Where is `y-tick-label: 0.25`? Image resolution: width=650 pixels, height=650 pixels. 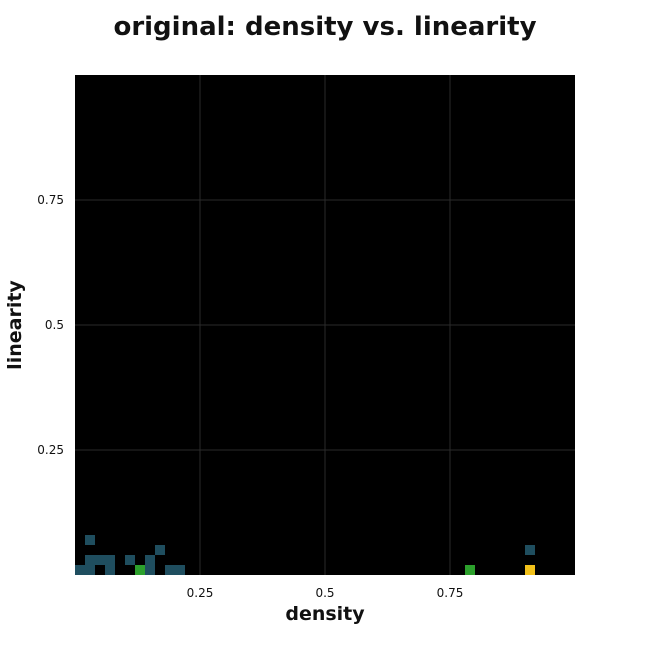
y-tick-label: 0.25 is located at coordinates (50, 450).